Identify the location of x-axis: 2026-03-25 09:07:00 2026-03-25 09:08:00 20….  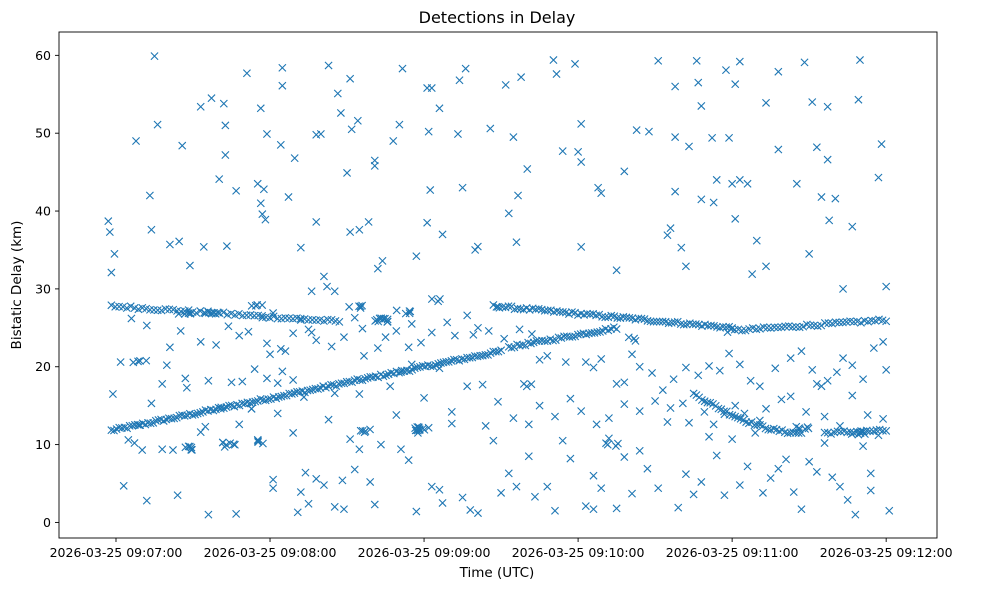
(501, 549).